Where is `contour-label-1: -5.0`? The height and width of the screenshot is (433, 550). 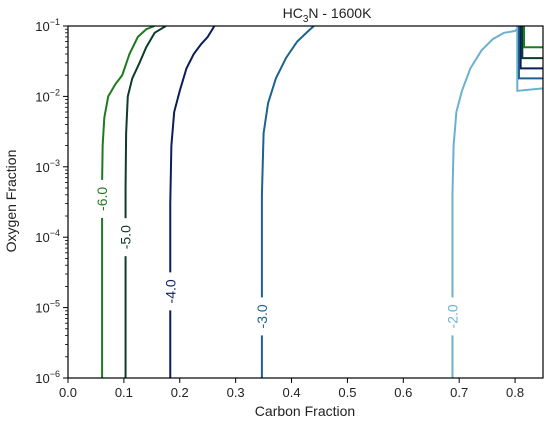 contour-label-1: -5.0 is located at coordinates (126, 237).